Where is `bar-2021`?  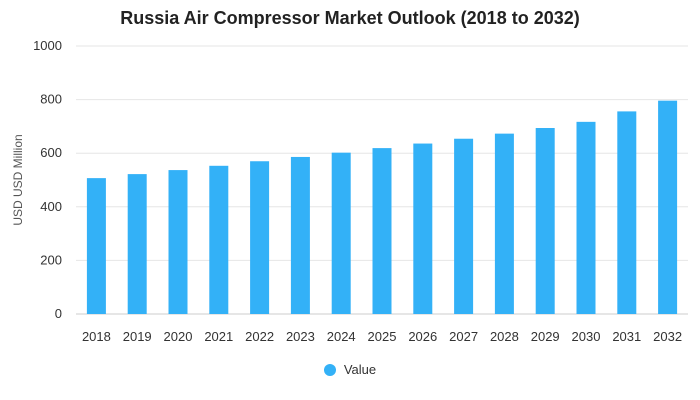 bar-2021 is located at coordinates (219, 239).